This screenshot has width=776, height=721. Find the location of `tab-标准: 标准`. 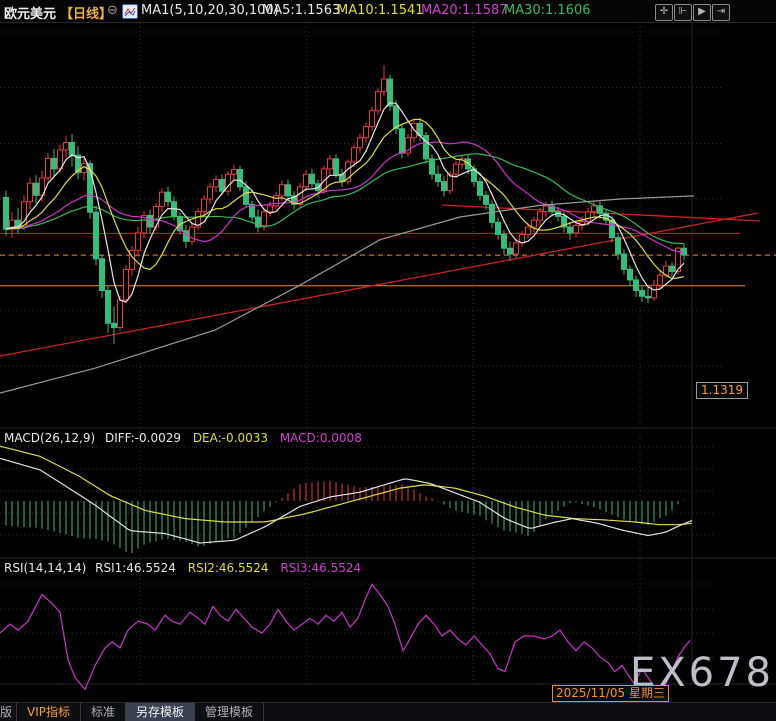

tab-标准: 标准 is located at coordinates (104, 712).